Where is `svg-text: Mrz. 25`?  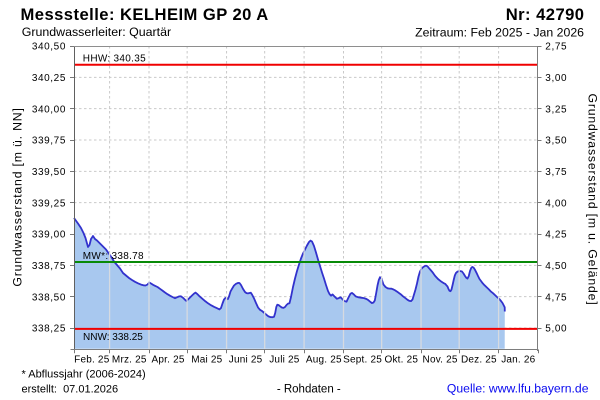 svg-text: Mrz. 25 is located at coordinates (129, 360).